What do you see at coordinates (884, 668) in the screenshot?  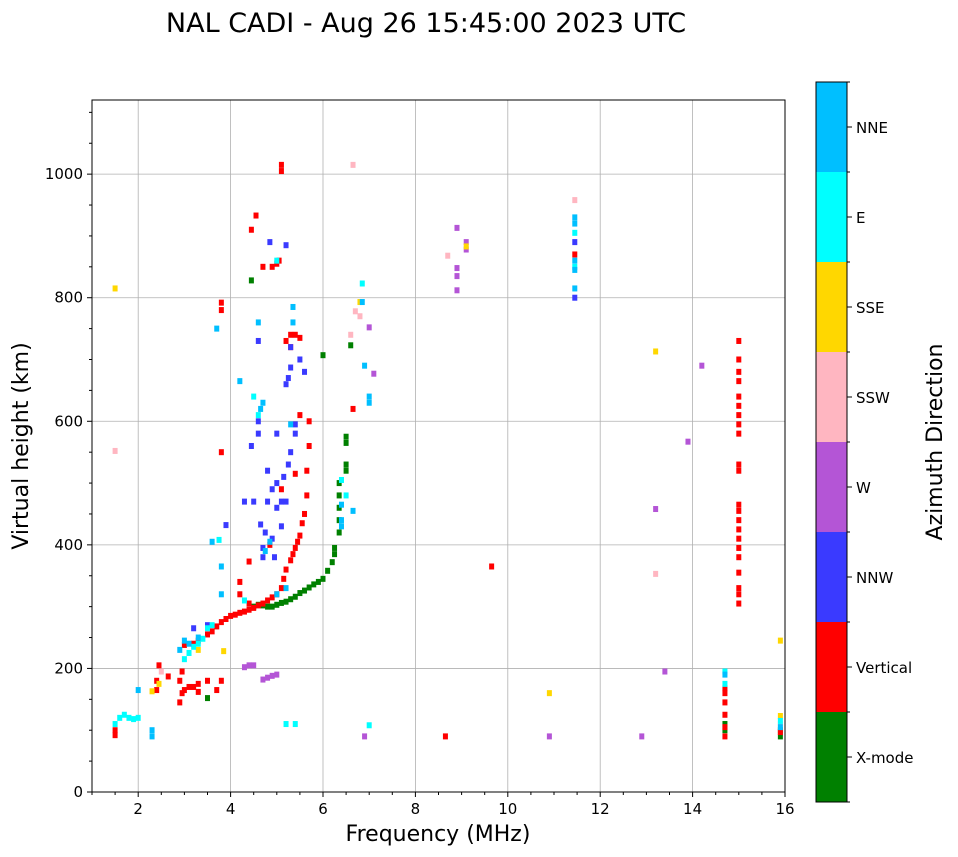 I see `colorbar-tick-label: Vertical` at bounding box center [884, 668].